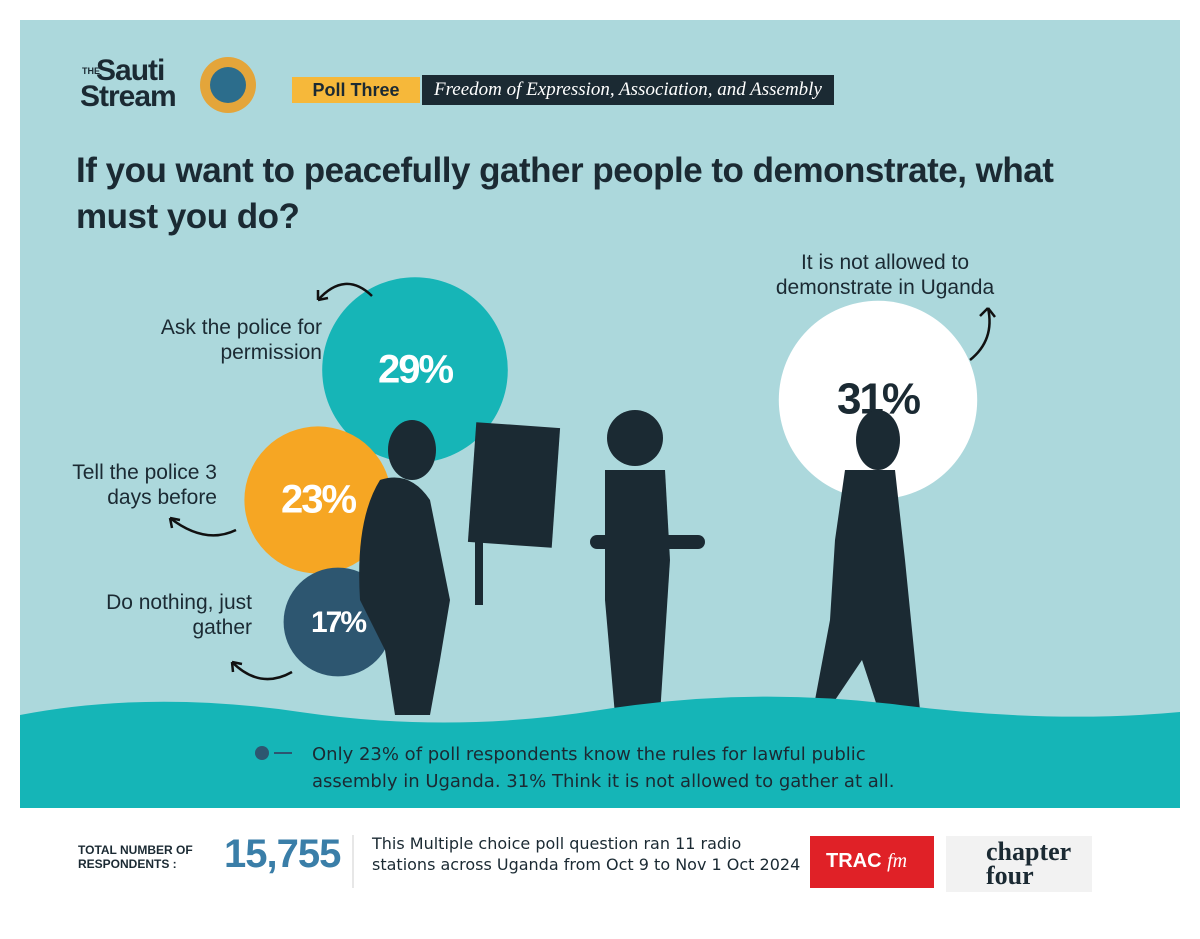 The image size is (1200, 939). What do you see at coordinates (262, 753) in the screenshot?
I see `note-icon` at bounding box center [262, 753].